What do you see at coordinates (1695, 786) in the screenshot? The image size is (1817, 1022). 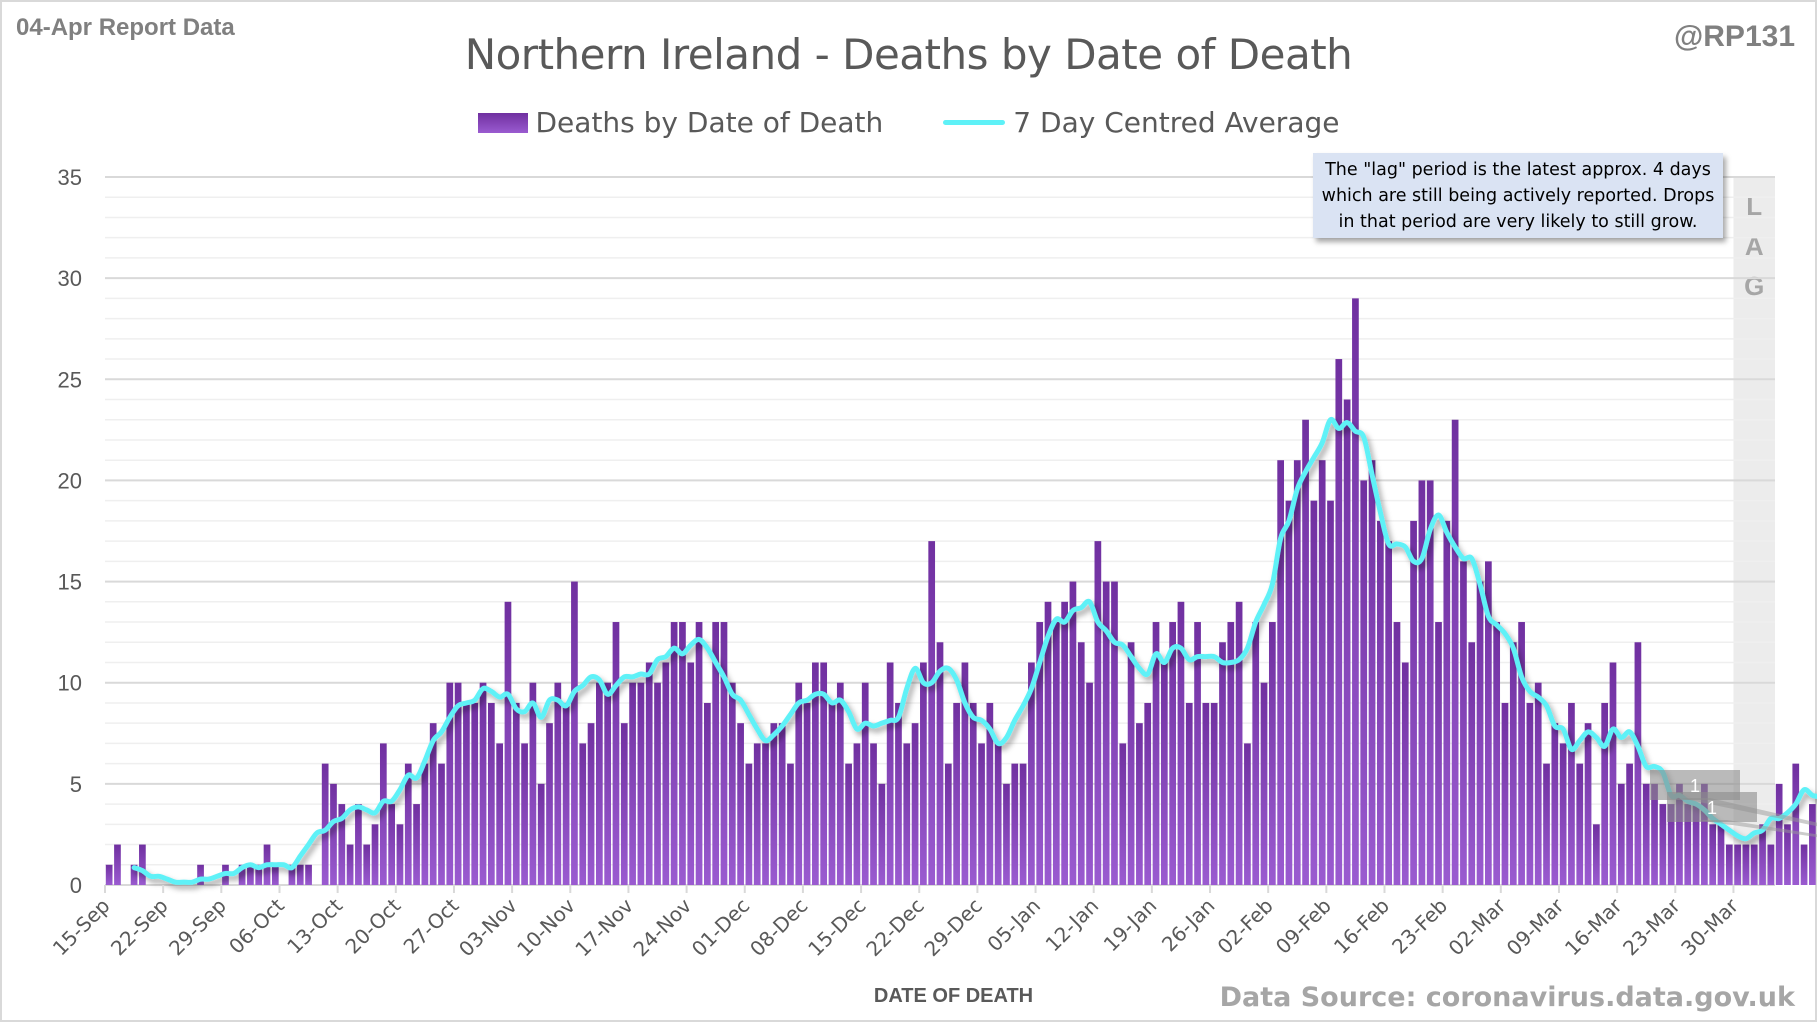 I see `data-label-text: 1` at bounding box center [1695, 786].